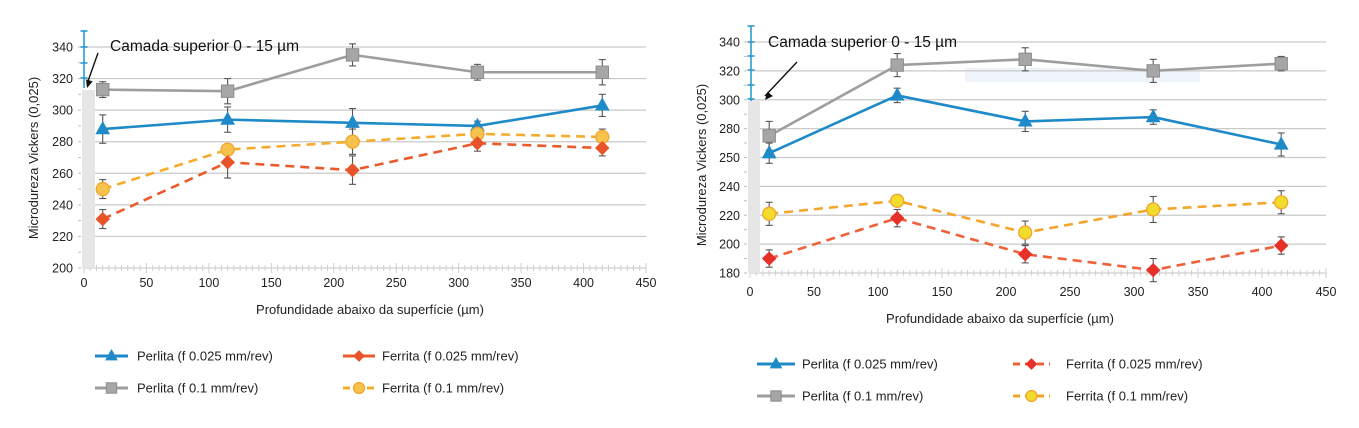 The image size is (1359, 428). What do you see at coordinates (62, 205) in the screenshot?
I see `y-tick-label: 240` at bounding box center [62, 205].